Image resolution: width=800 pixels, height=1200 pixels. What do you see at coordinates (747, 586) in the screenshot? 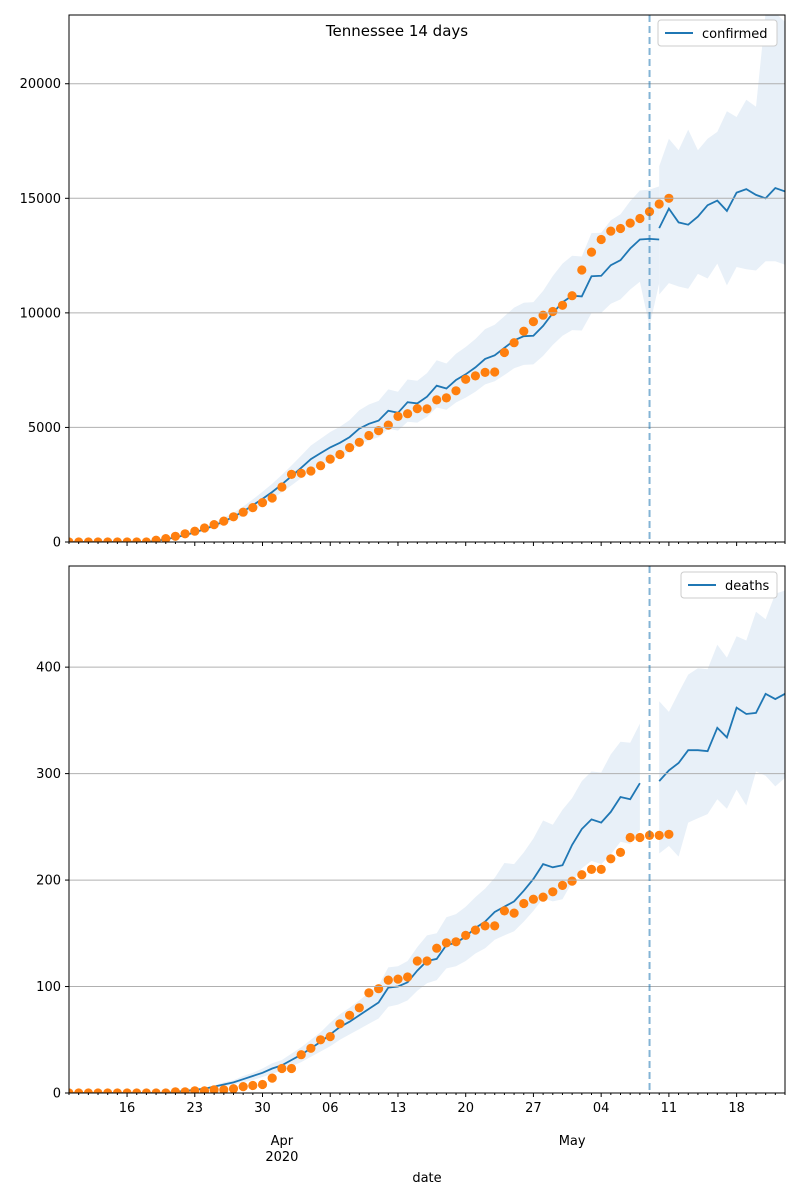
I see `legend-label-deaths: deaths` at bounding box center [747, 586].